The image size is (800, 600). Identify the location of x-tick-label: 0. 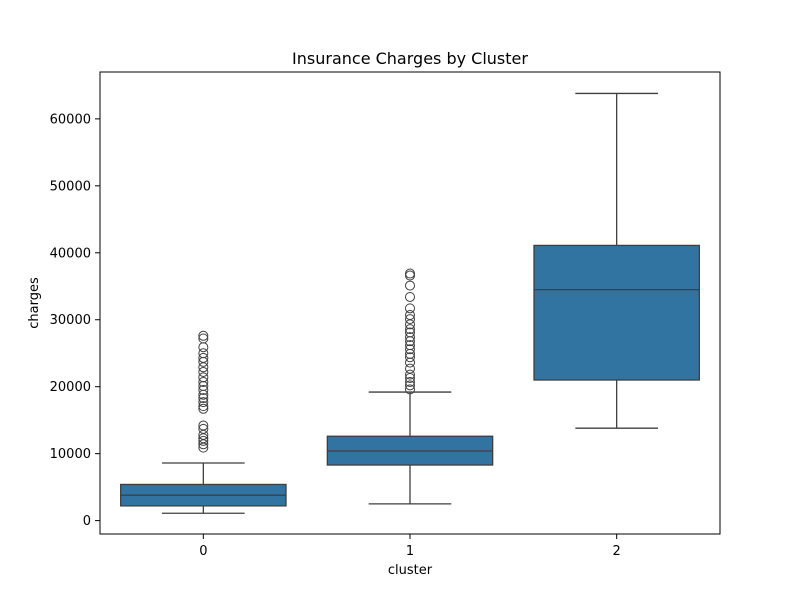
(203, 551).